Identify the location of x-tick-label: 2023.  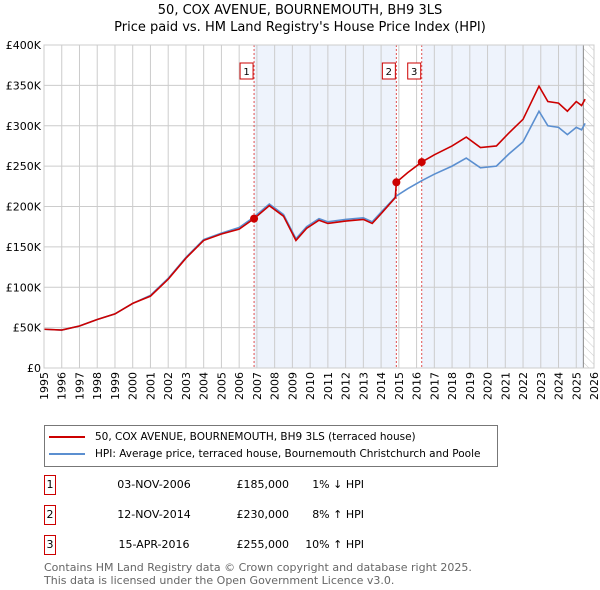
(541, 386).